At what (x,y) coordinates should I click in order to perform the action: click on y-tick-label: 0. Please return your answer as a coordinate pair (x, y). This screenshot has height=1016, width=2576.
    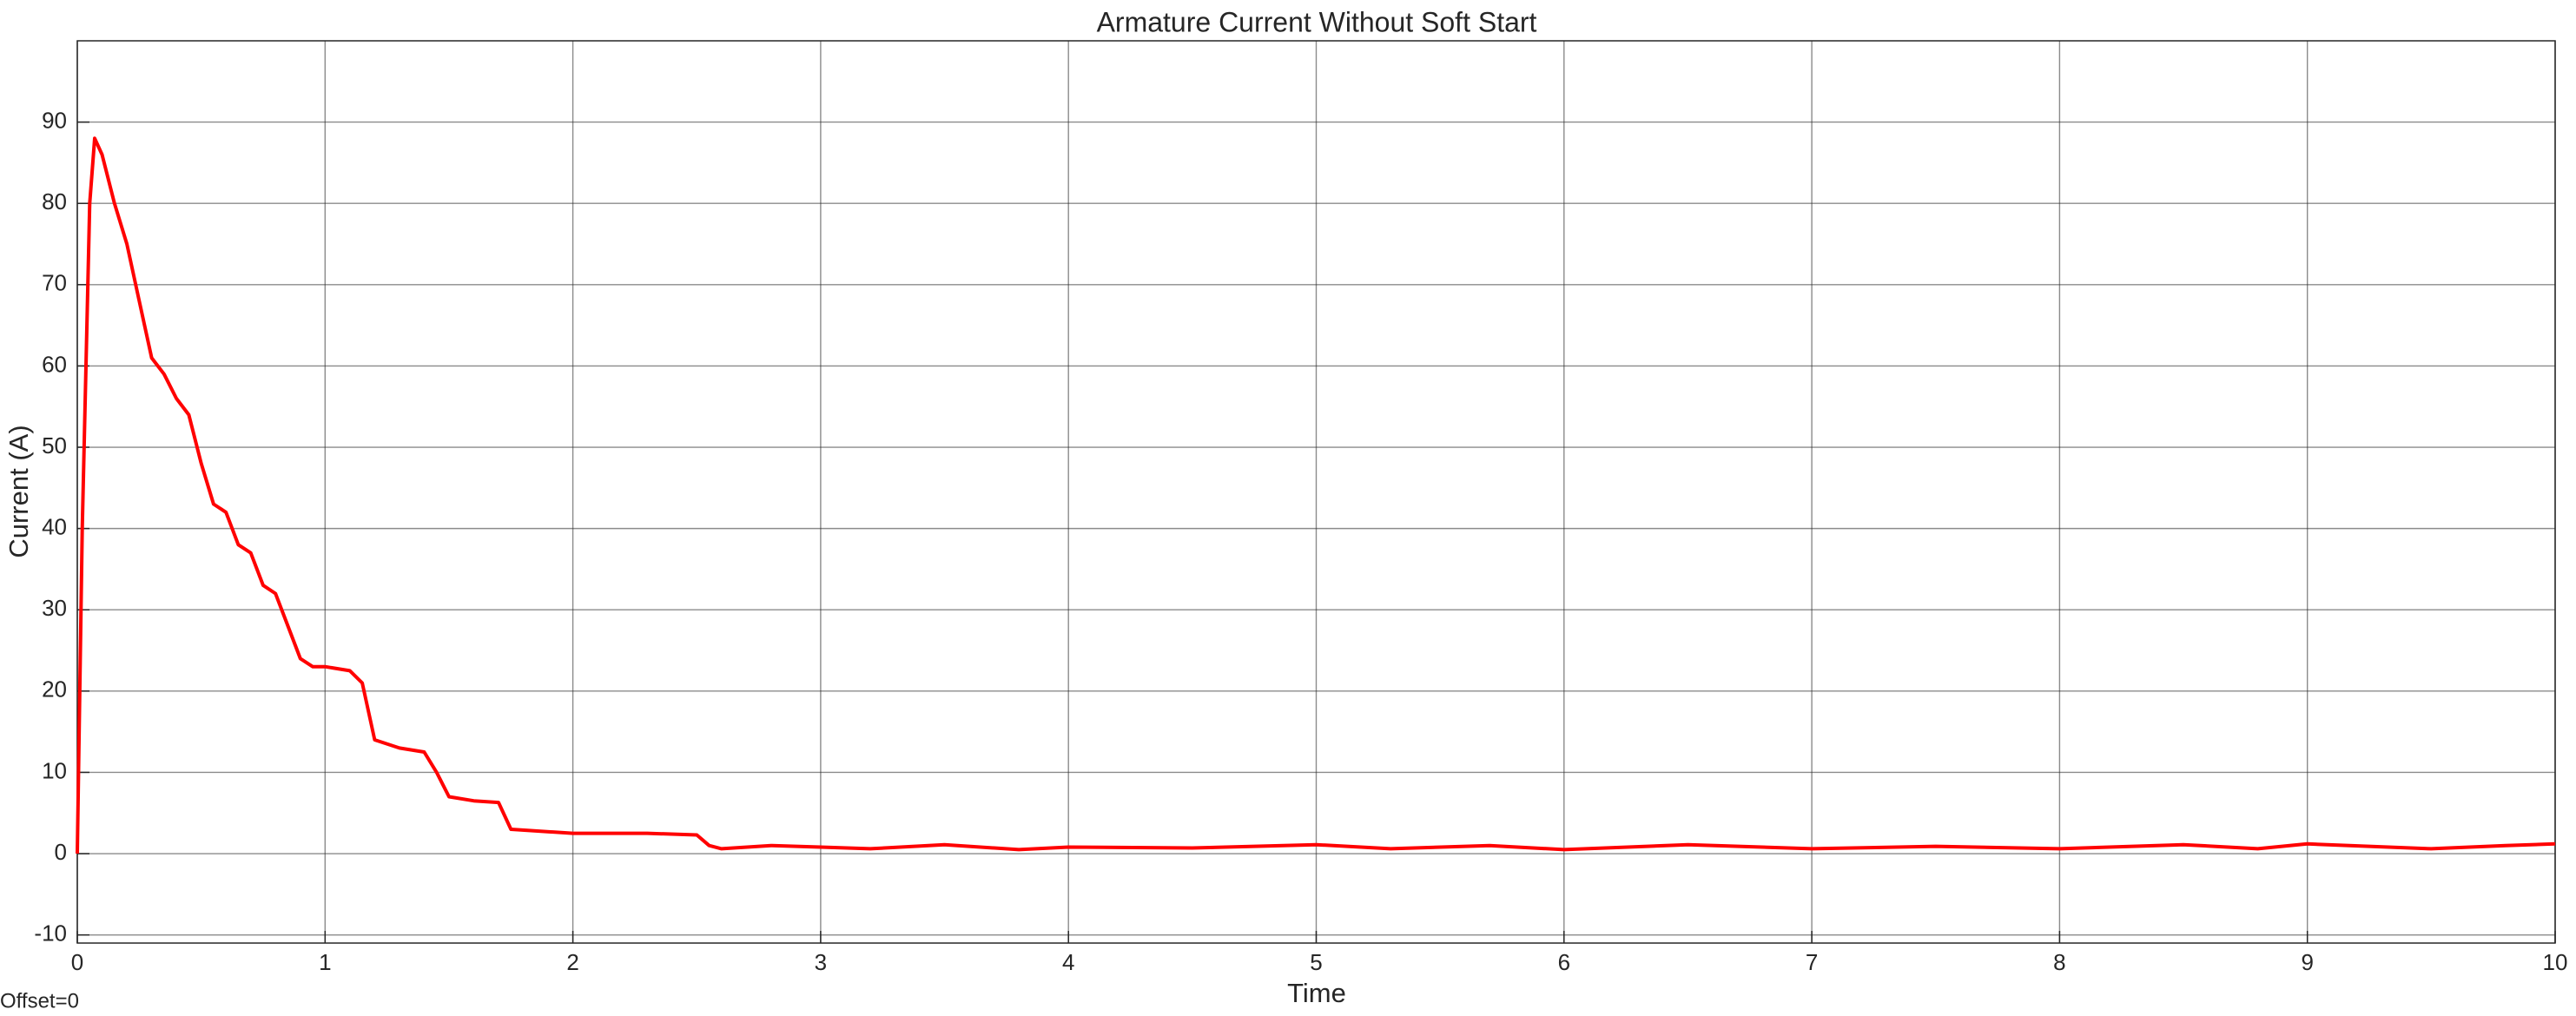
    Looking at the image, I should click on (61, 852).